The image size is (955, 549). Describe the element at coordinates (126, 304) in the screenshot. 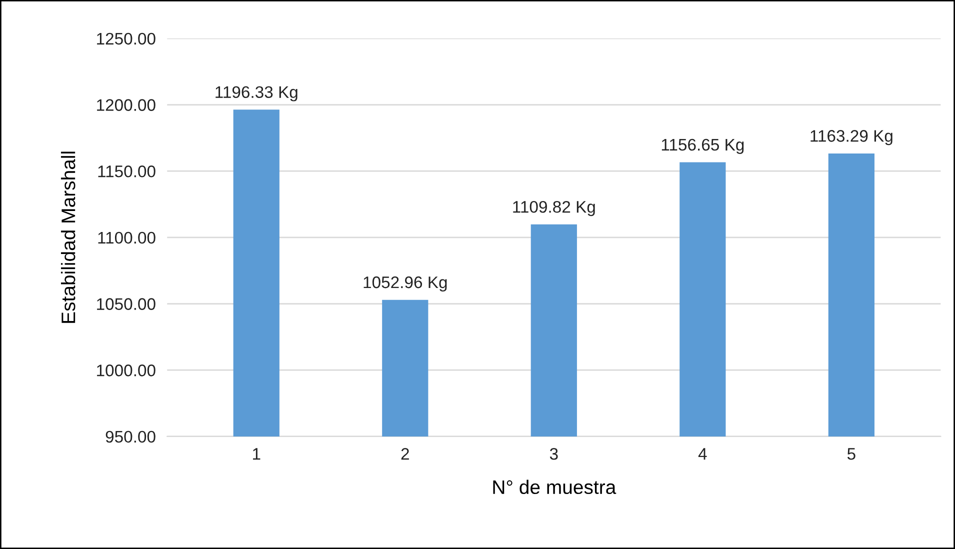

I see `y-tick-label: 1050.00` at that location.